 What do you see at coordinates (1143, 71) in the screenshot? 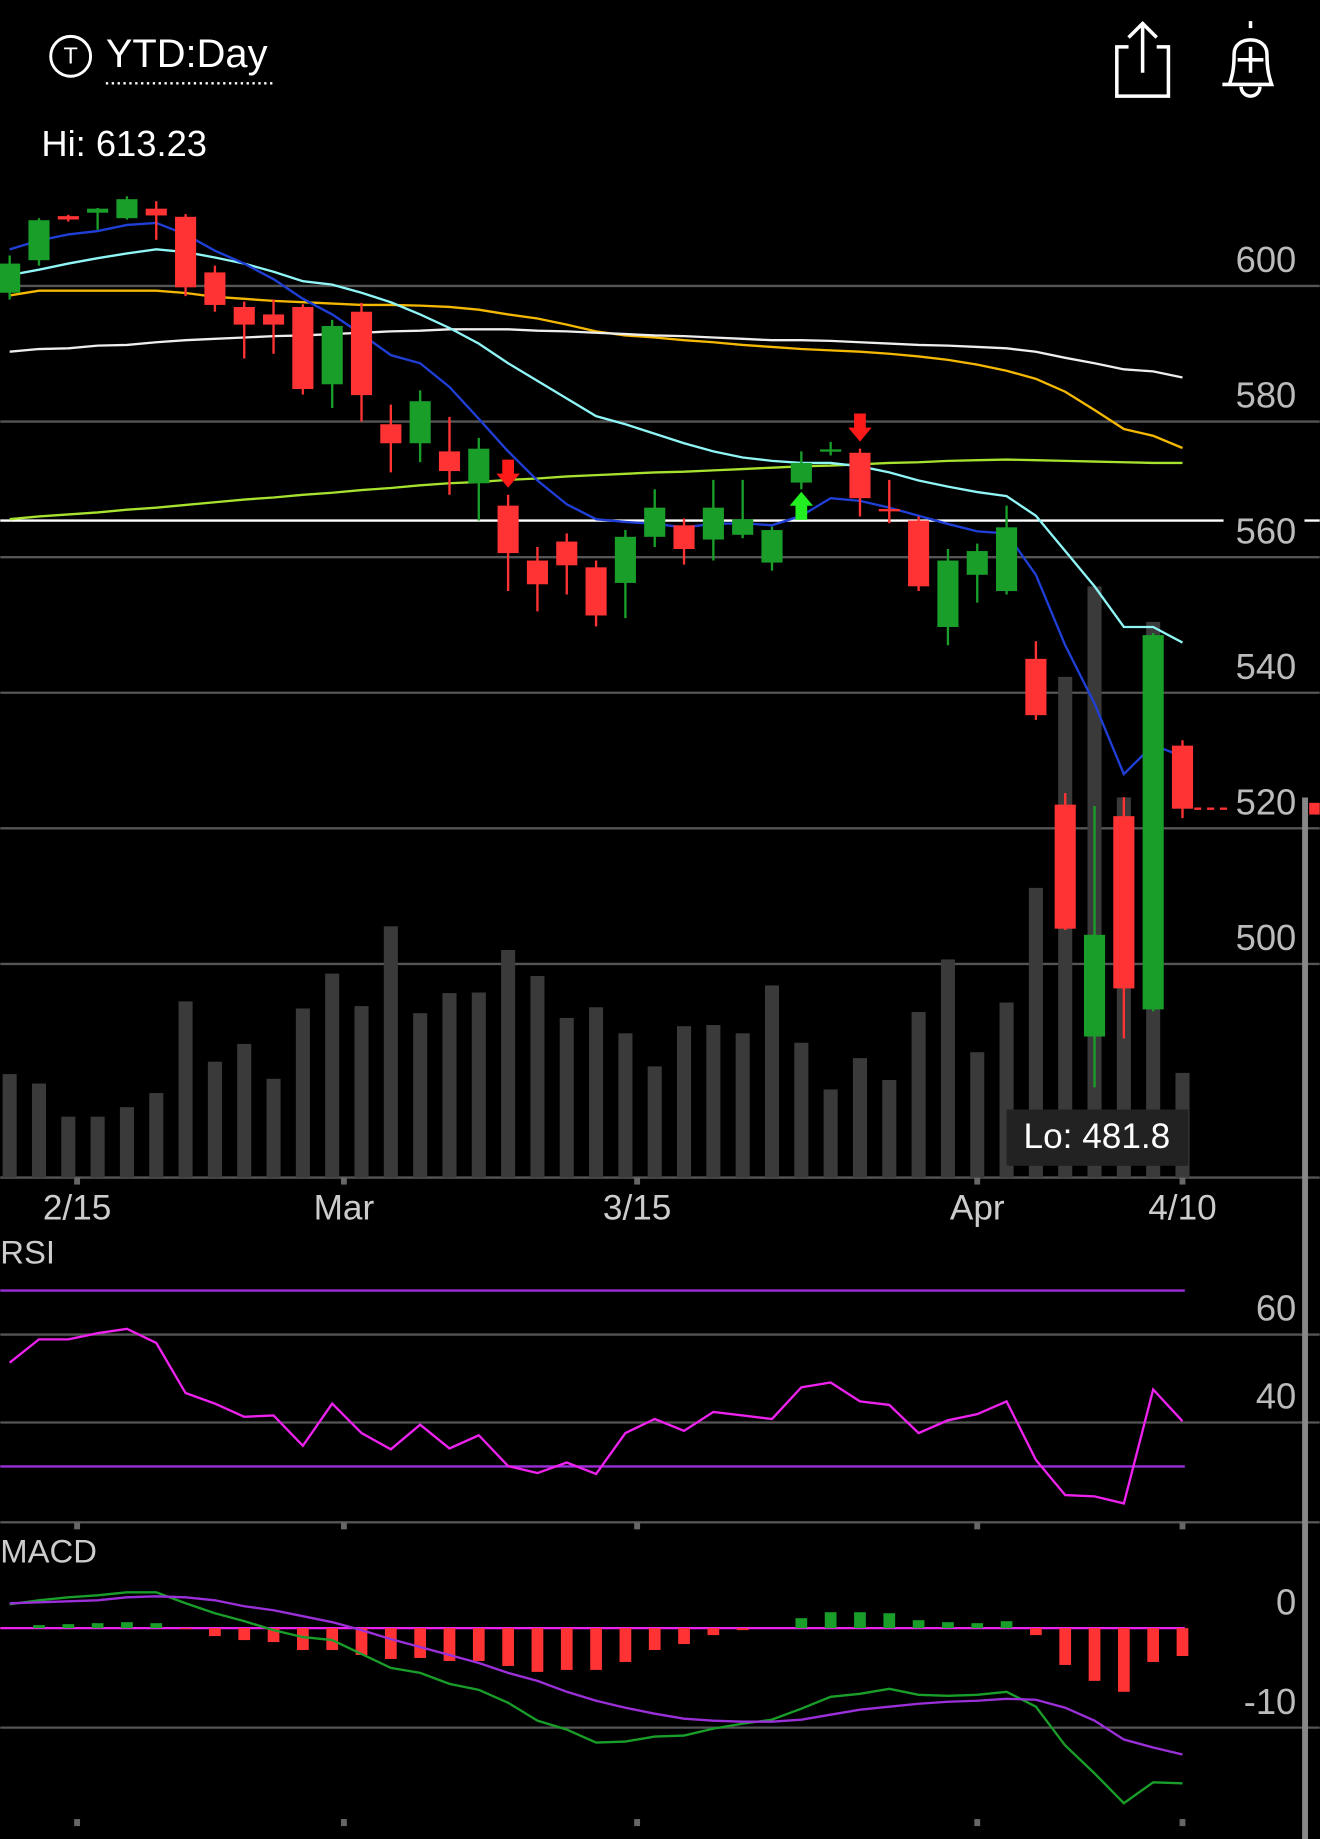
I see `share-box` at bounding box center [1143, 71].